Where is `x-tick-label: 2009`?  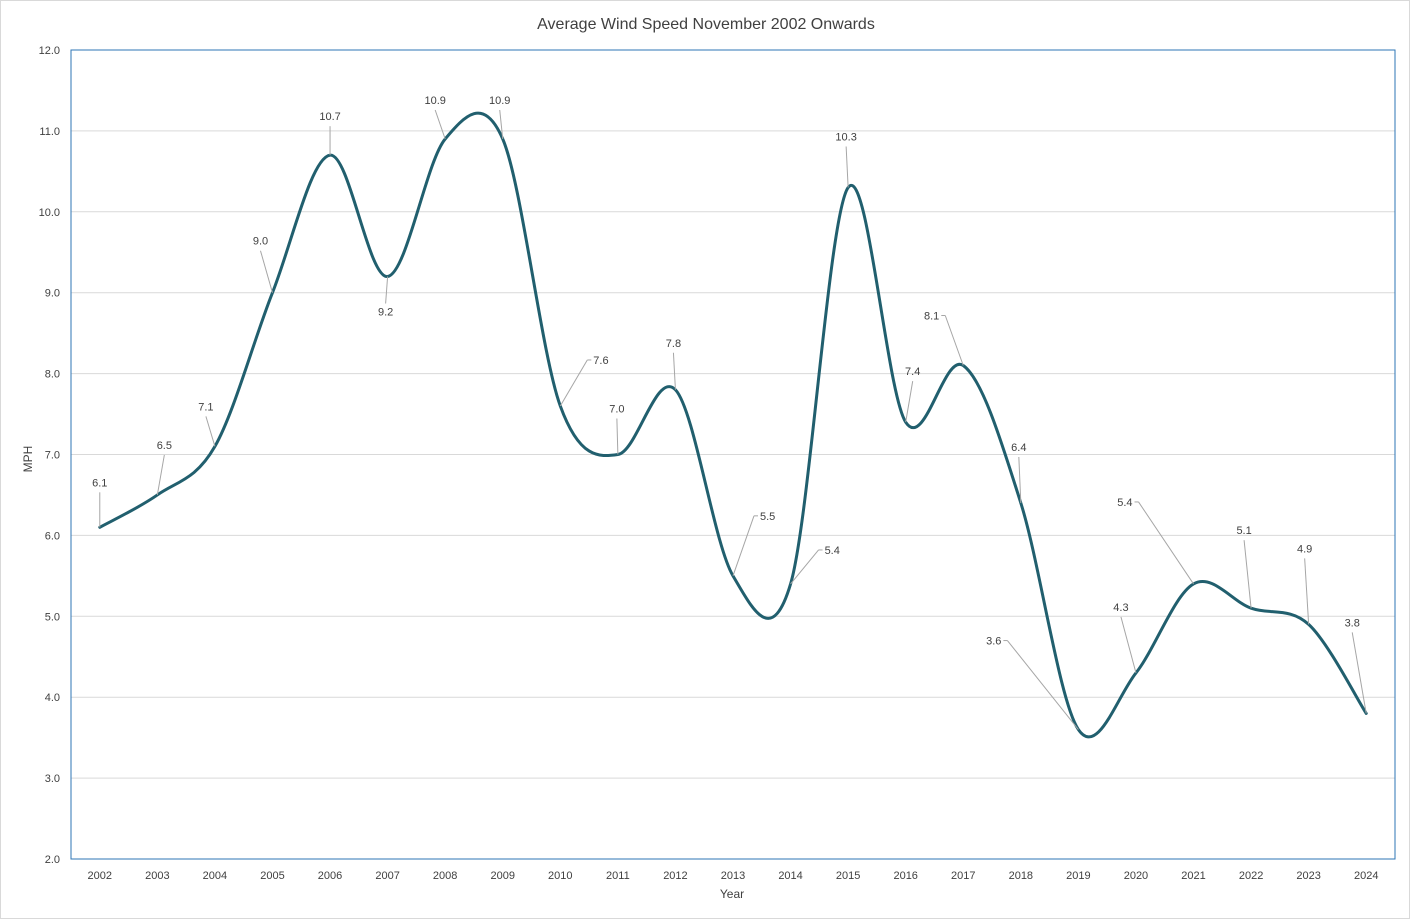
x-tick-label: 2009 is located at coordinates (502, 876).